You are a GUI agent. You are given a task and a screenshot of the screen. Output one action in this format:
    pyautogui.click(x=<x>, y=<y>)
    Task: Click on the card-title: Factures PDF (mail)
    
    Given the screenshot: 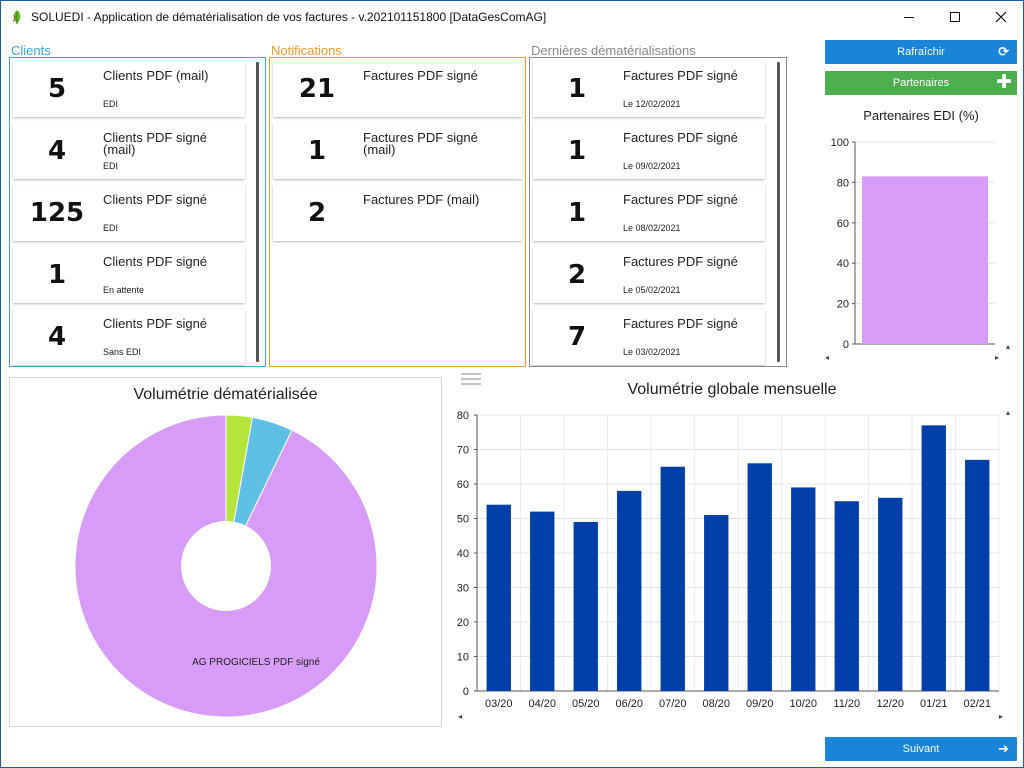 What is the action you would take?
    pyautogui.click(x=421, y=199)
    